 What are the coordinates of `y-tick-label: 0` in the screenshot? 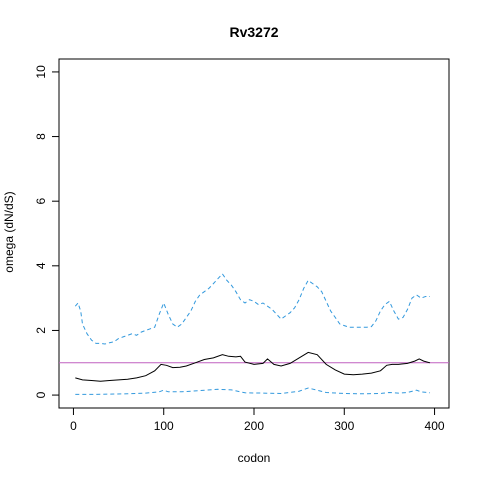 It's located at (41, 394).